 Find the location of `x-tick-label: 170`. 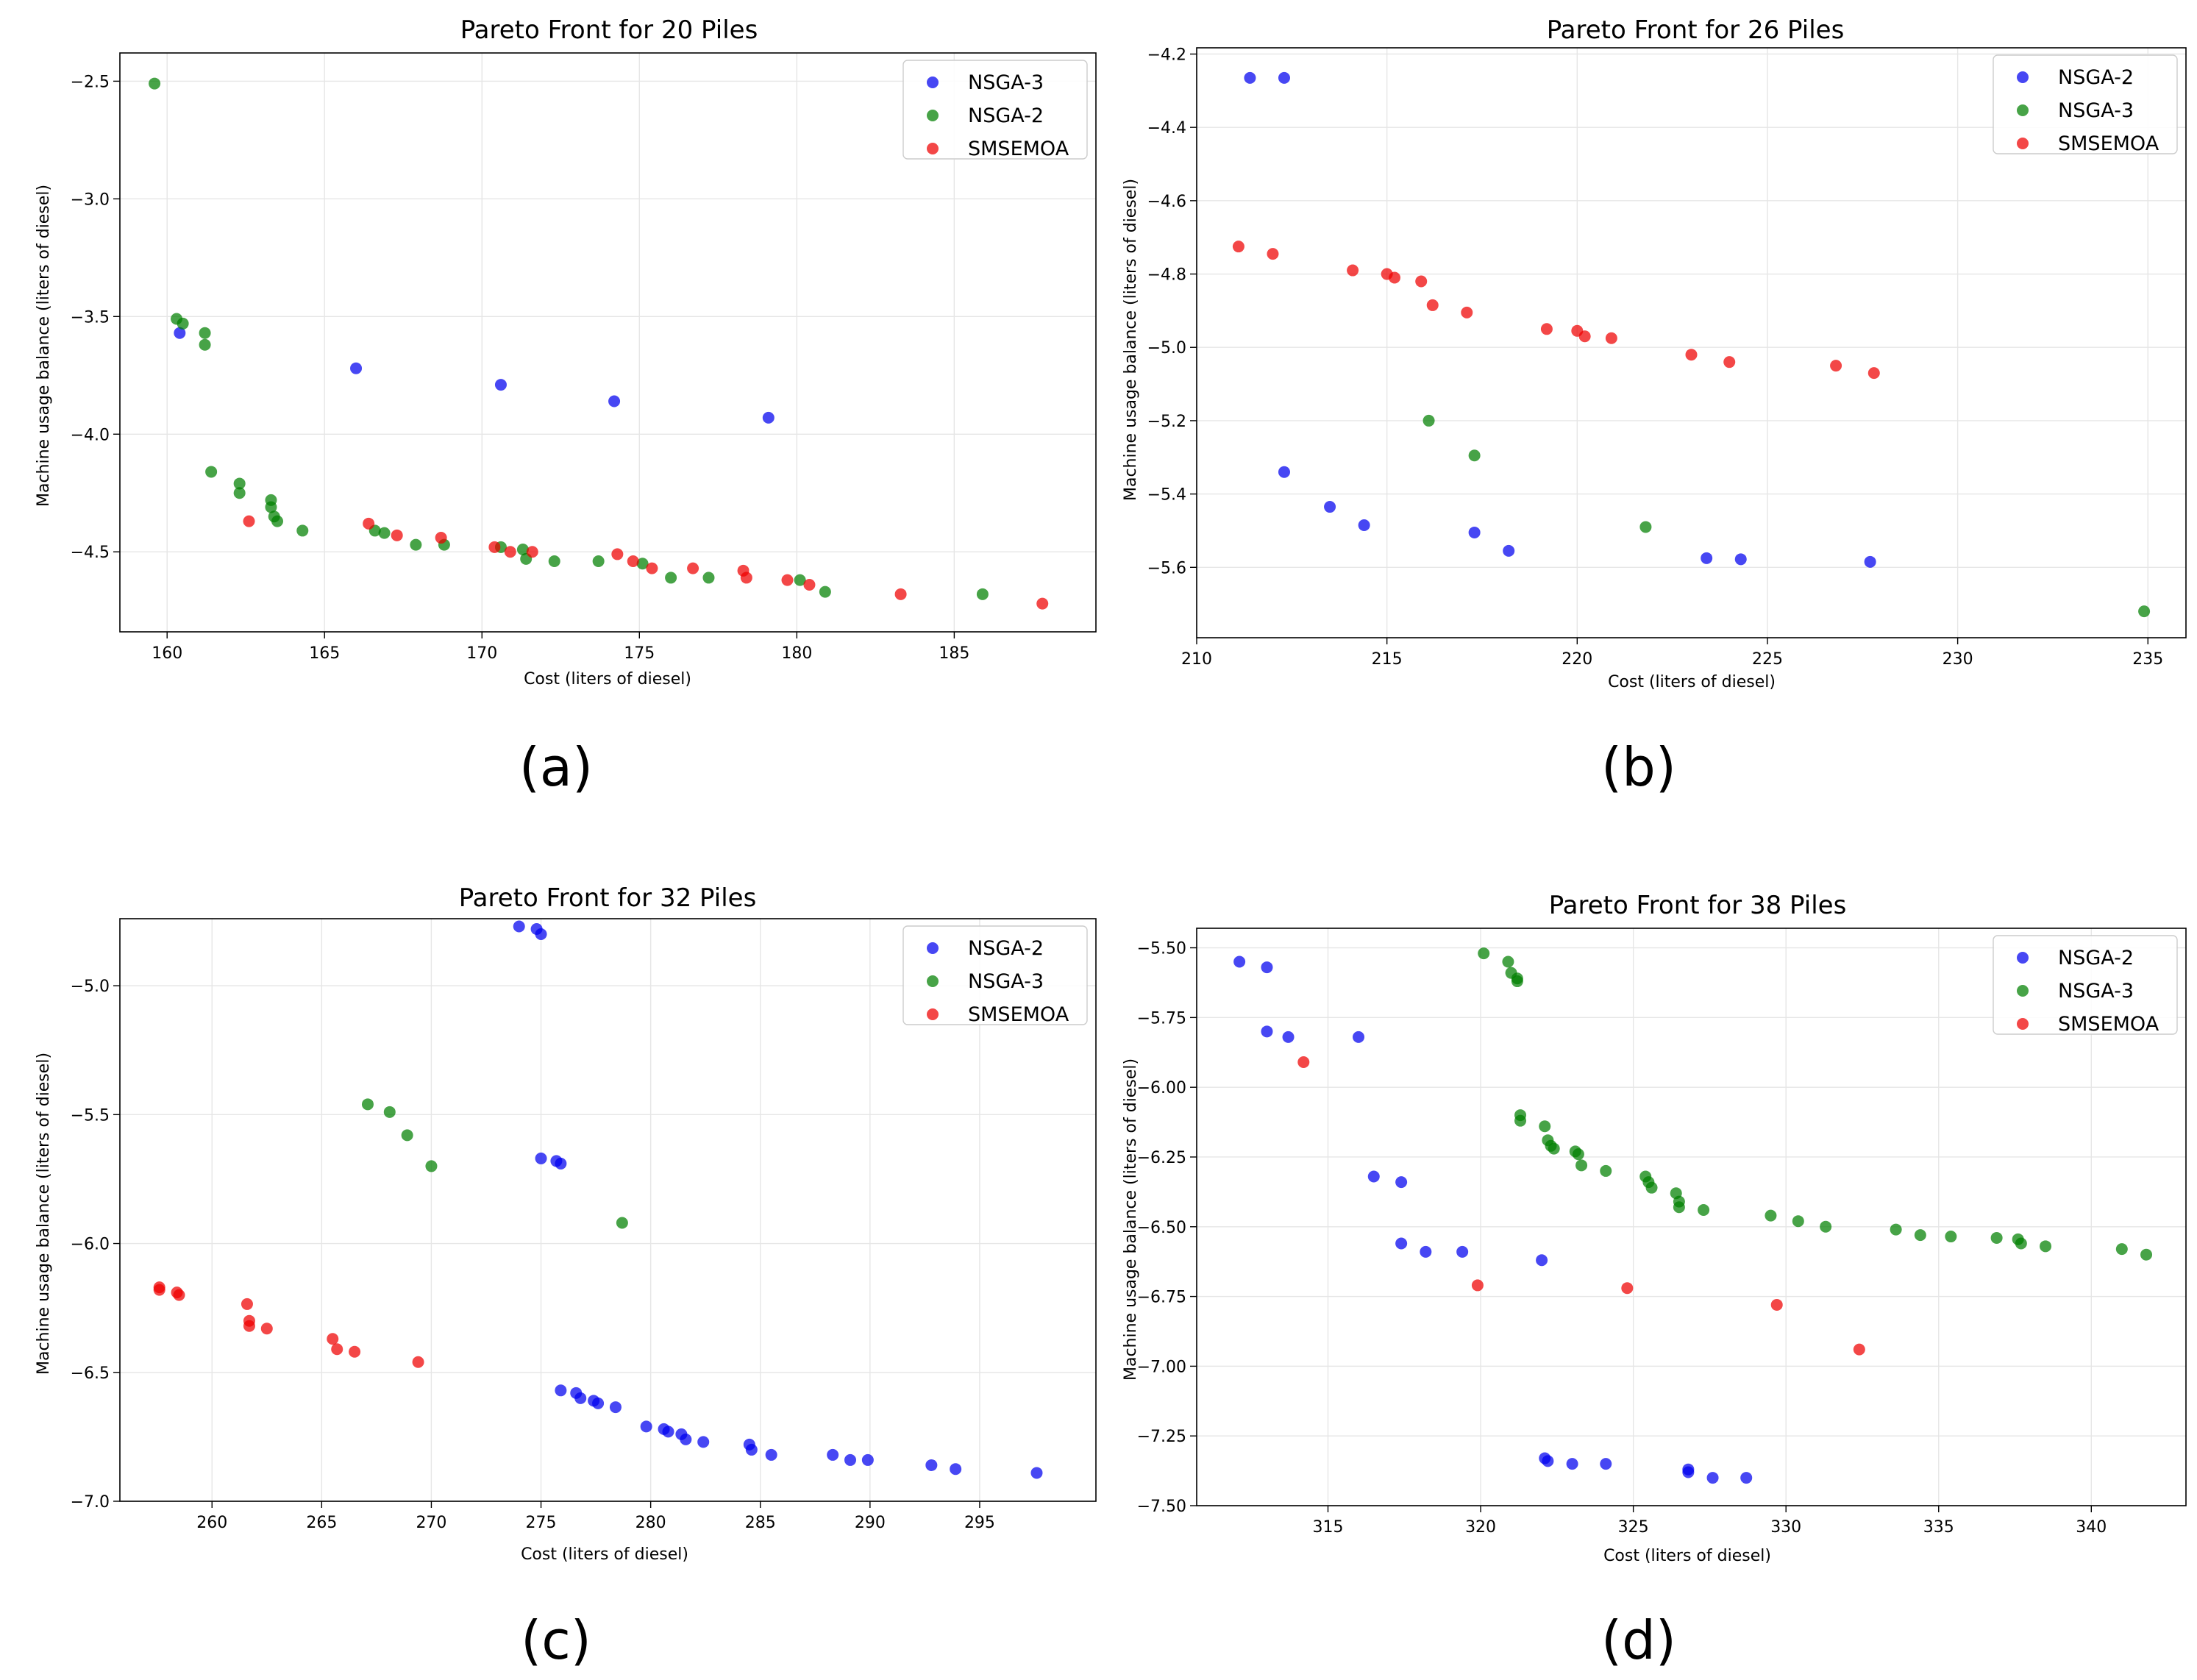

x-tick-label: 170 is located at coordinates (481, 654).